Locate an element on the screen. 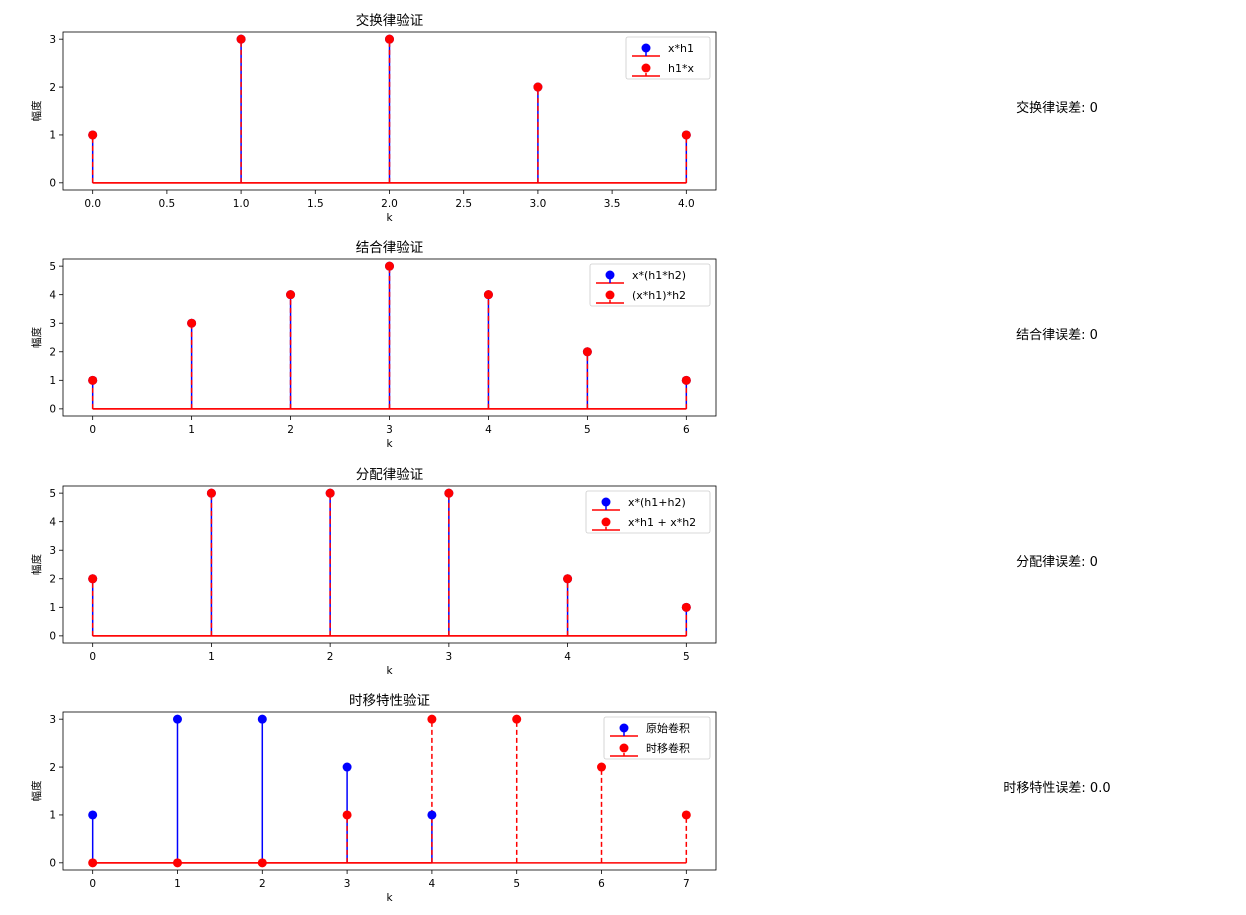  chart-title: 分配律验证 is located at coordinates (390, 475).